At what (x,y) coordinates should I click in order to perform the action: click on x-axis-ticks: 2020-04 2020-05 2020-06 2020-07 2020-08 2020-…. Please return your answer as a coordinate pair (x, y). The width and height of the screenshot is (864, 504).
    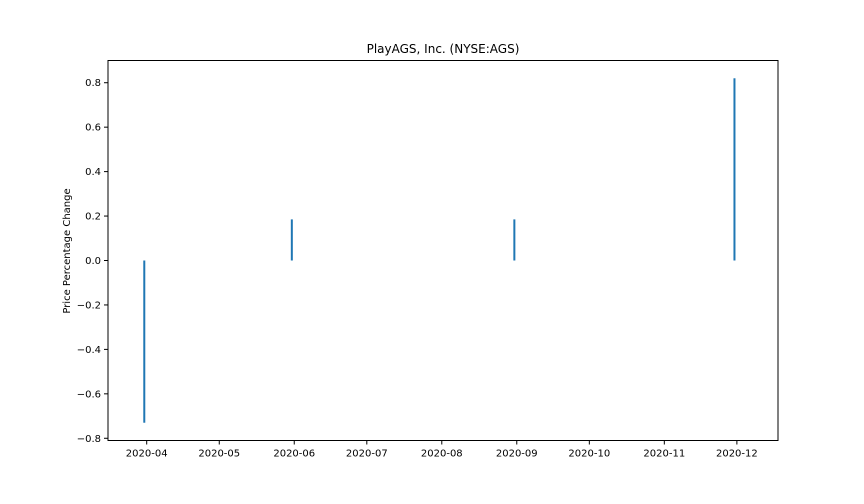
    Looking at the image, I should click on (442, 450).